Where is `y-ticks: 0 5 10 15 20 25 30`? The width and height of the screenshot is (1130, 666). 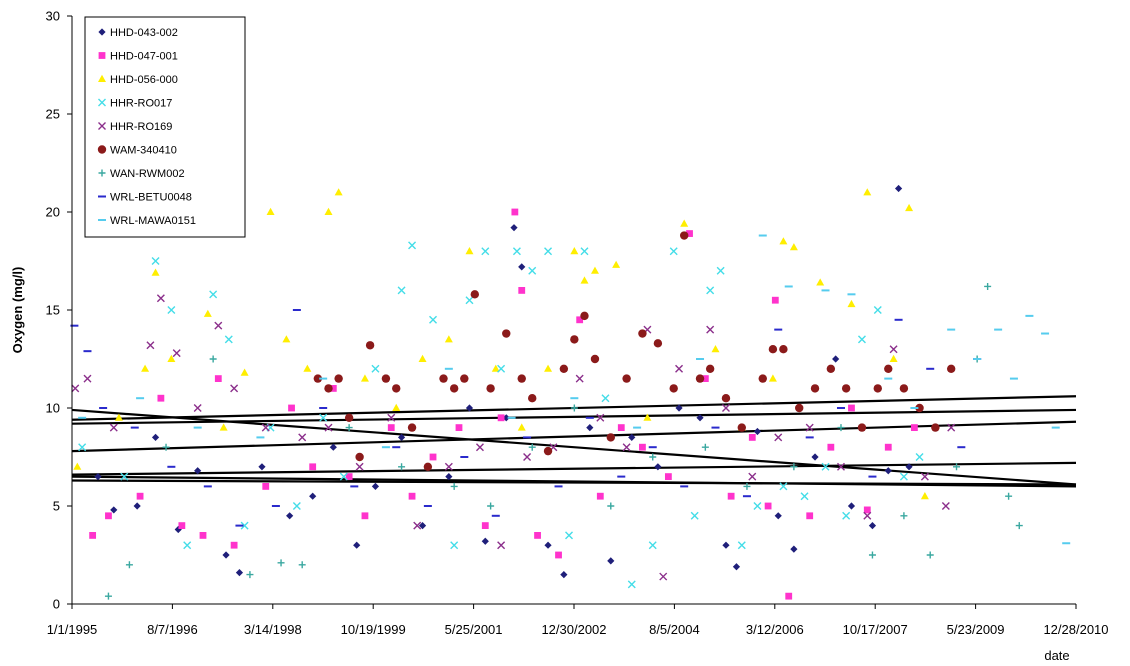 y-ticks: 0 5 10 15 20 25 30 is located at coordinates (59, 310).